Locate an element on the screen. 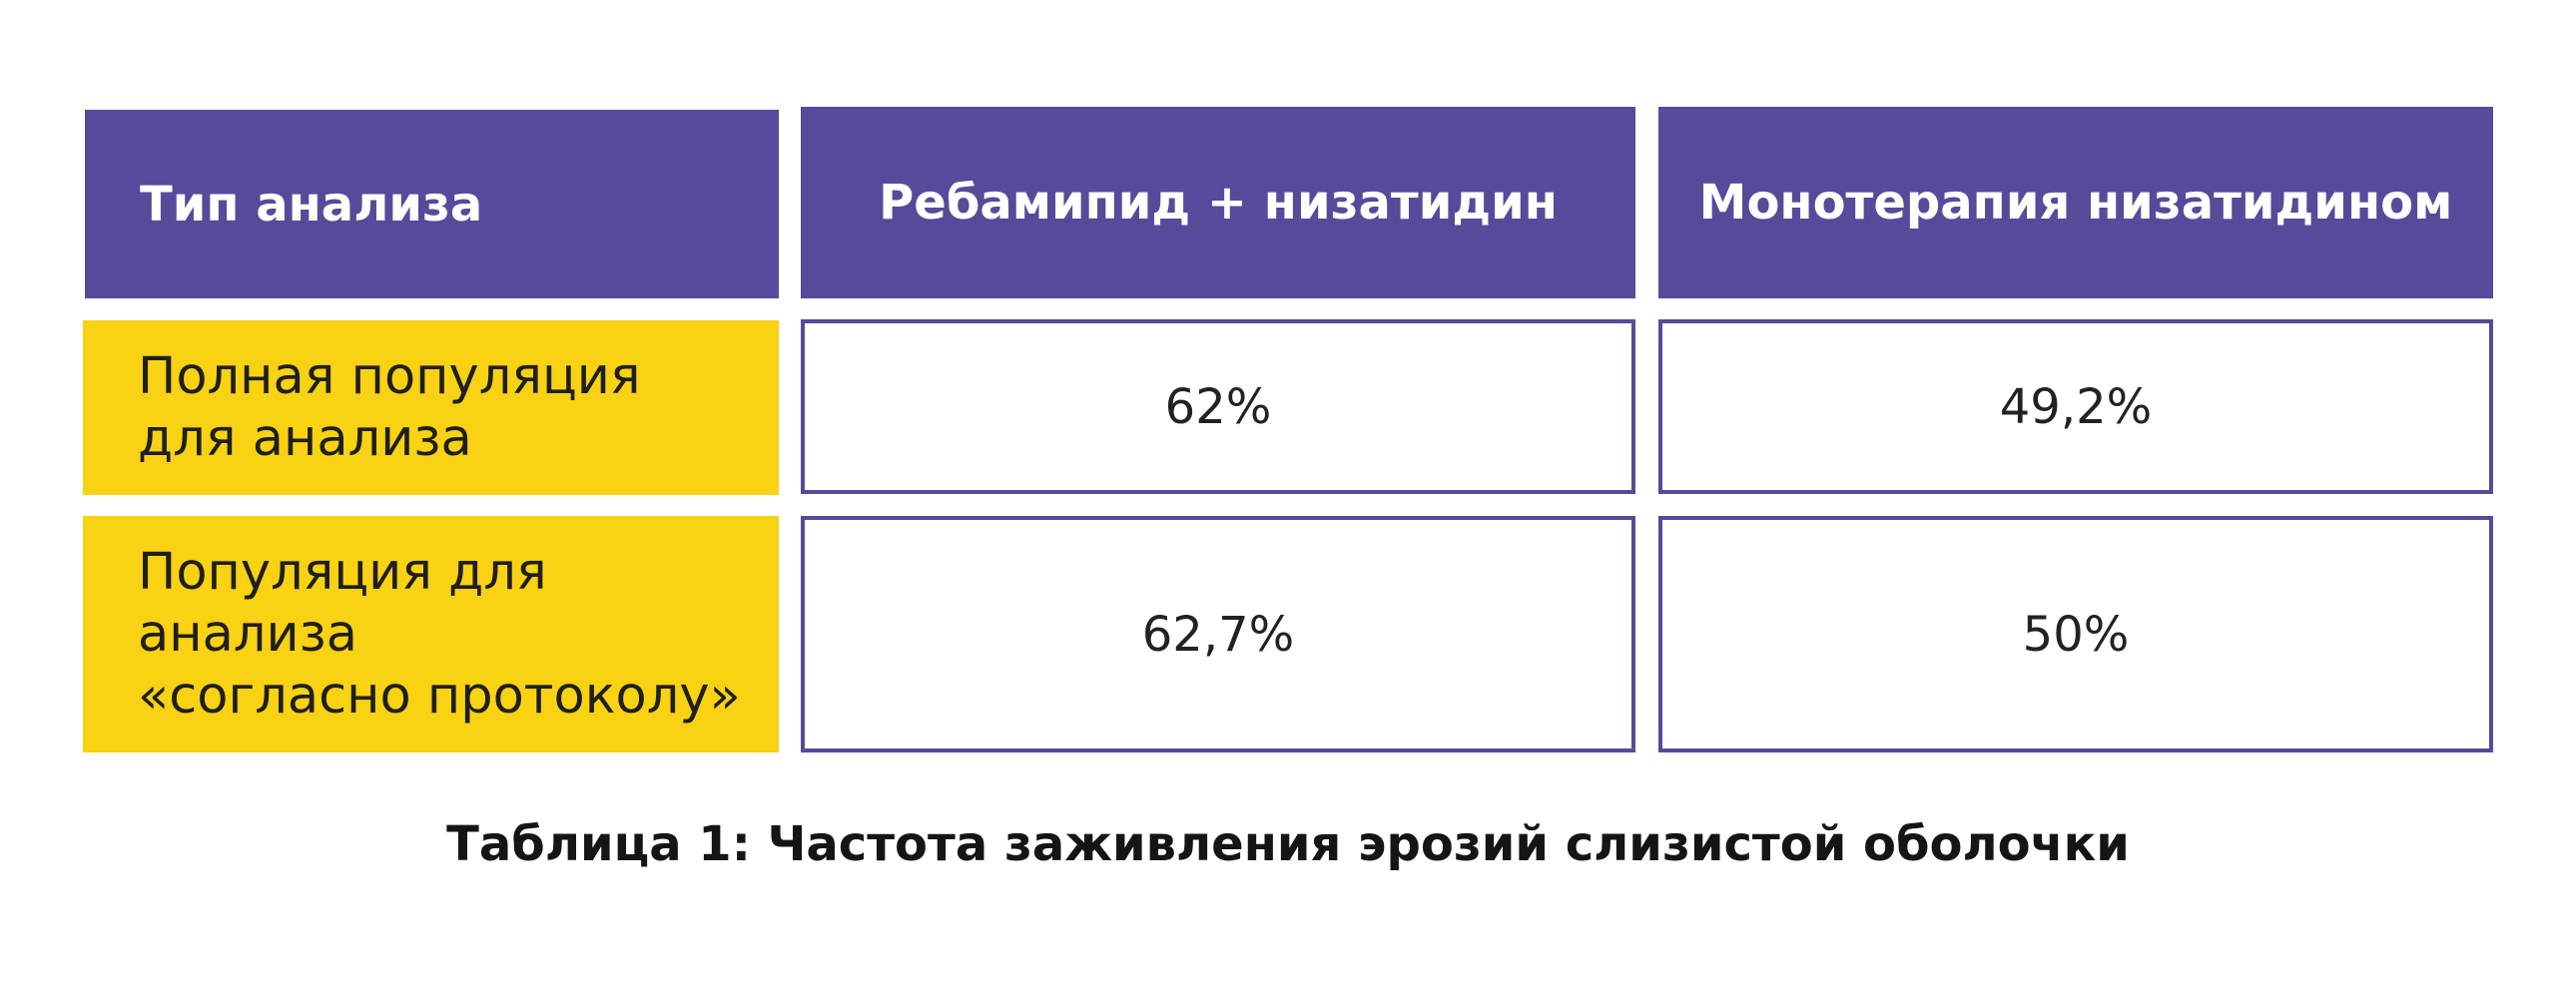 Image resolution: width=2576 pixels, height=990 pixels. table-cell-full-population-combo: 62% is located at coordinates (1218, 406).